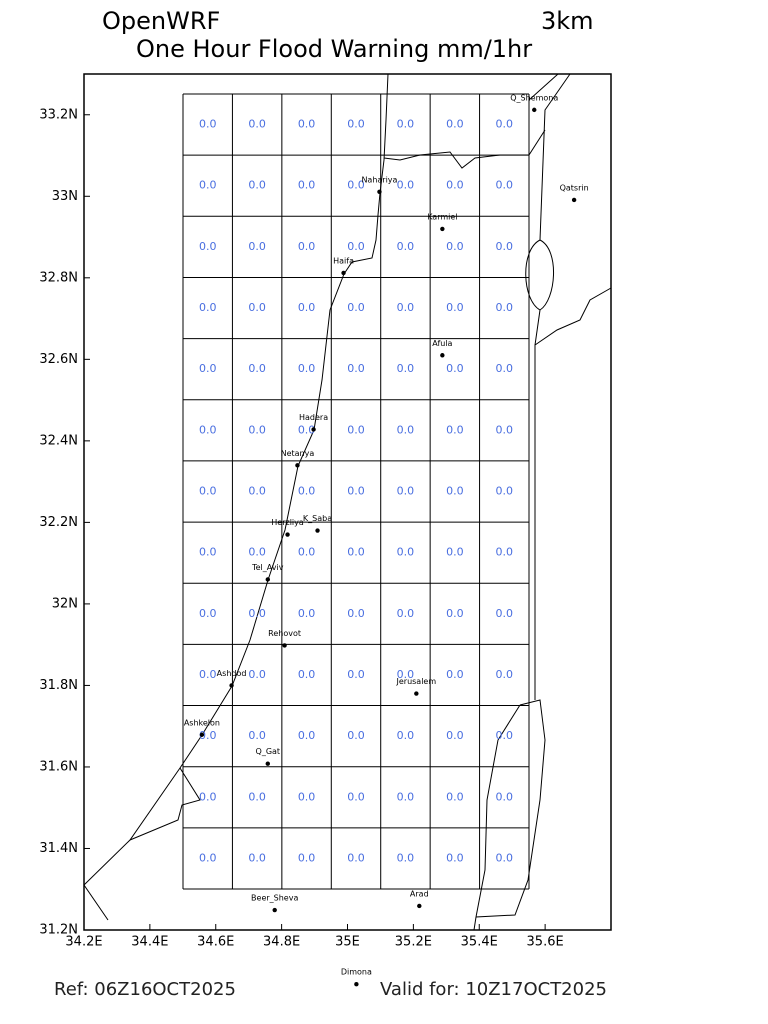 Image resolution: width=768 pixels, height=1024 pixels. What do you see at coordinates (464, 149) in the screenshot?
I see `lebanon-border` at bounding box center [464, 149].